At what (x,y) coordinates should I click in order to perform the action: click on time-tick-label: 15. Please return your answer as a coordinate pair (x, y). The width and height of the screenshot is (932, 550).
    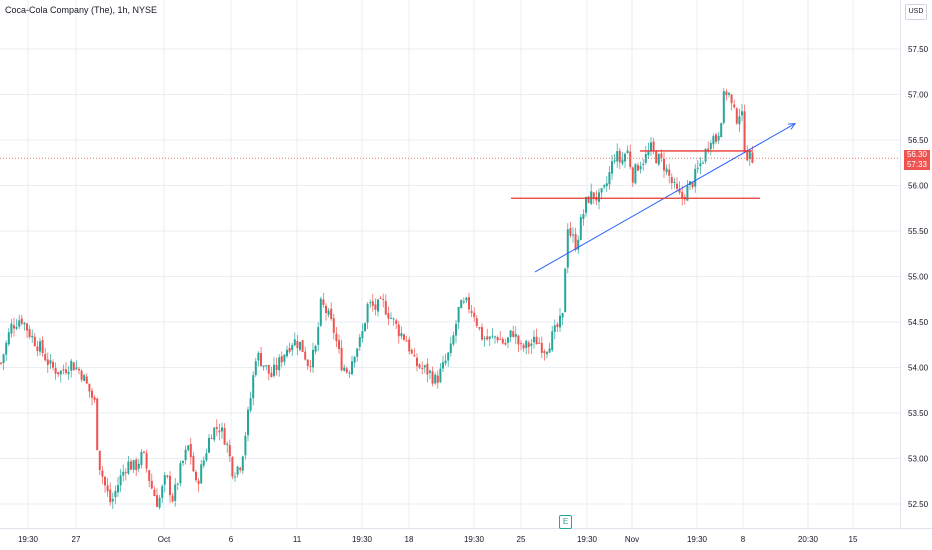
    Looking at the image, I should click on (853, 539).